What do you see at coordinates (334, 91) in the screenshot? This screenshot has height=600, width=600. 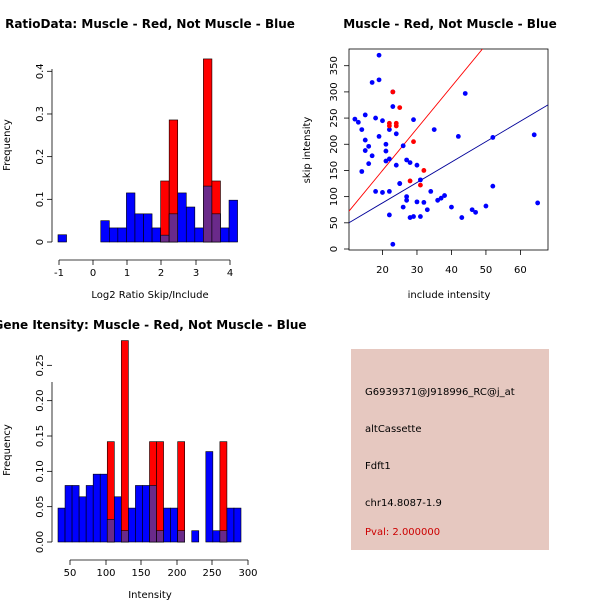 I see `y-tick-label: 300` at bounding box center [334, 91].